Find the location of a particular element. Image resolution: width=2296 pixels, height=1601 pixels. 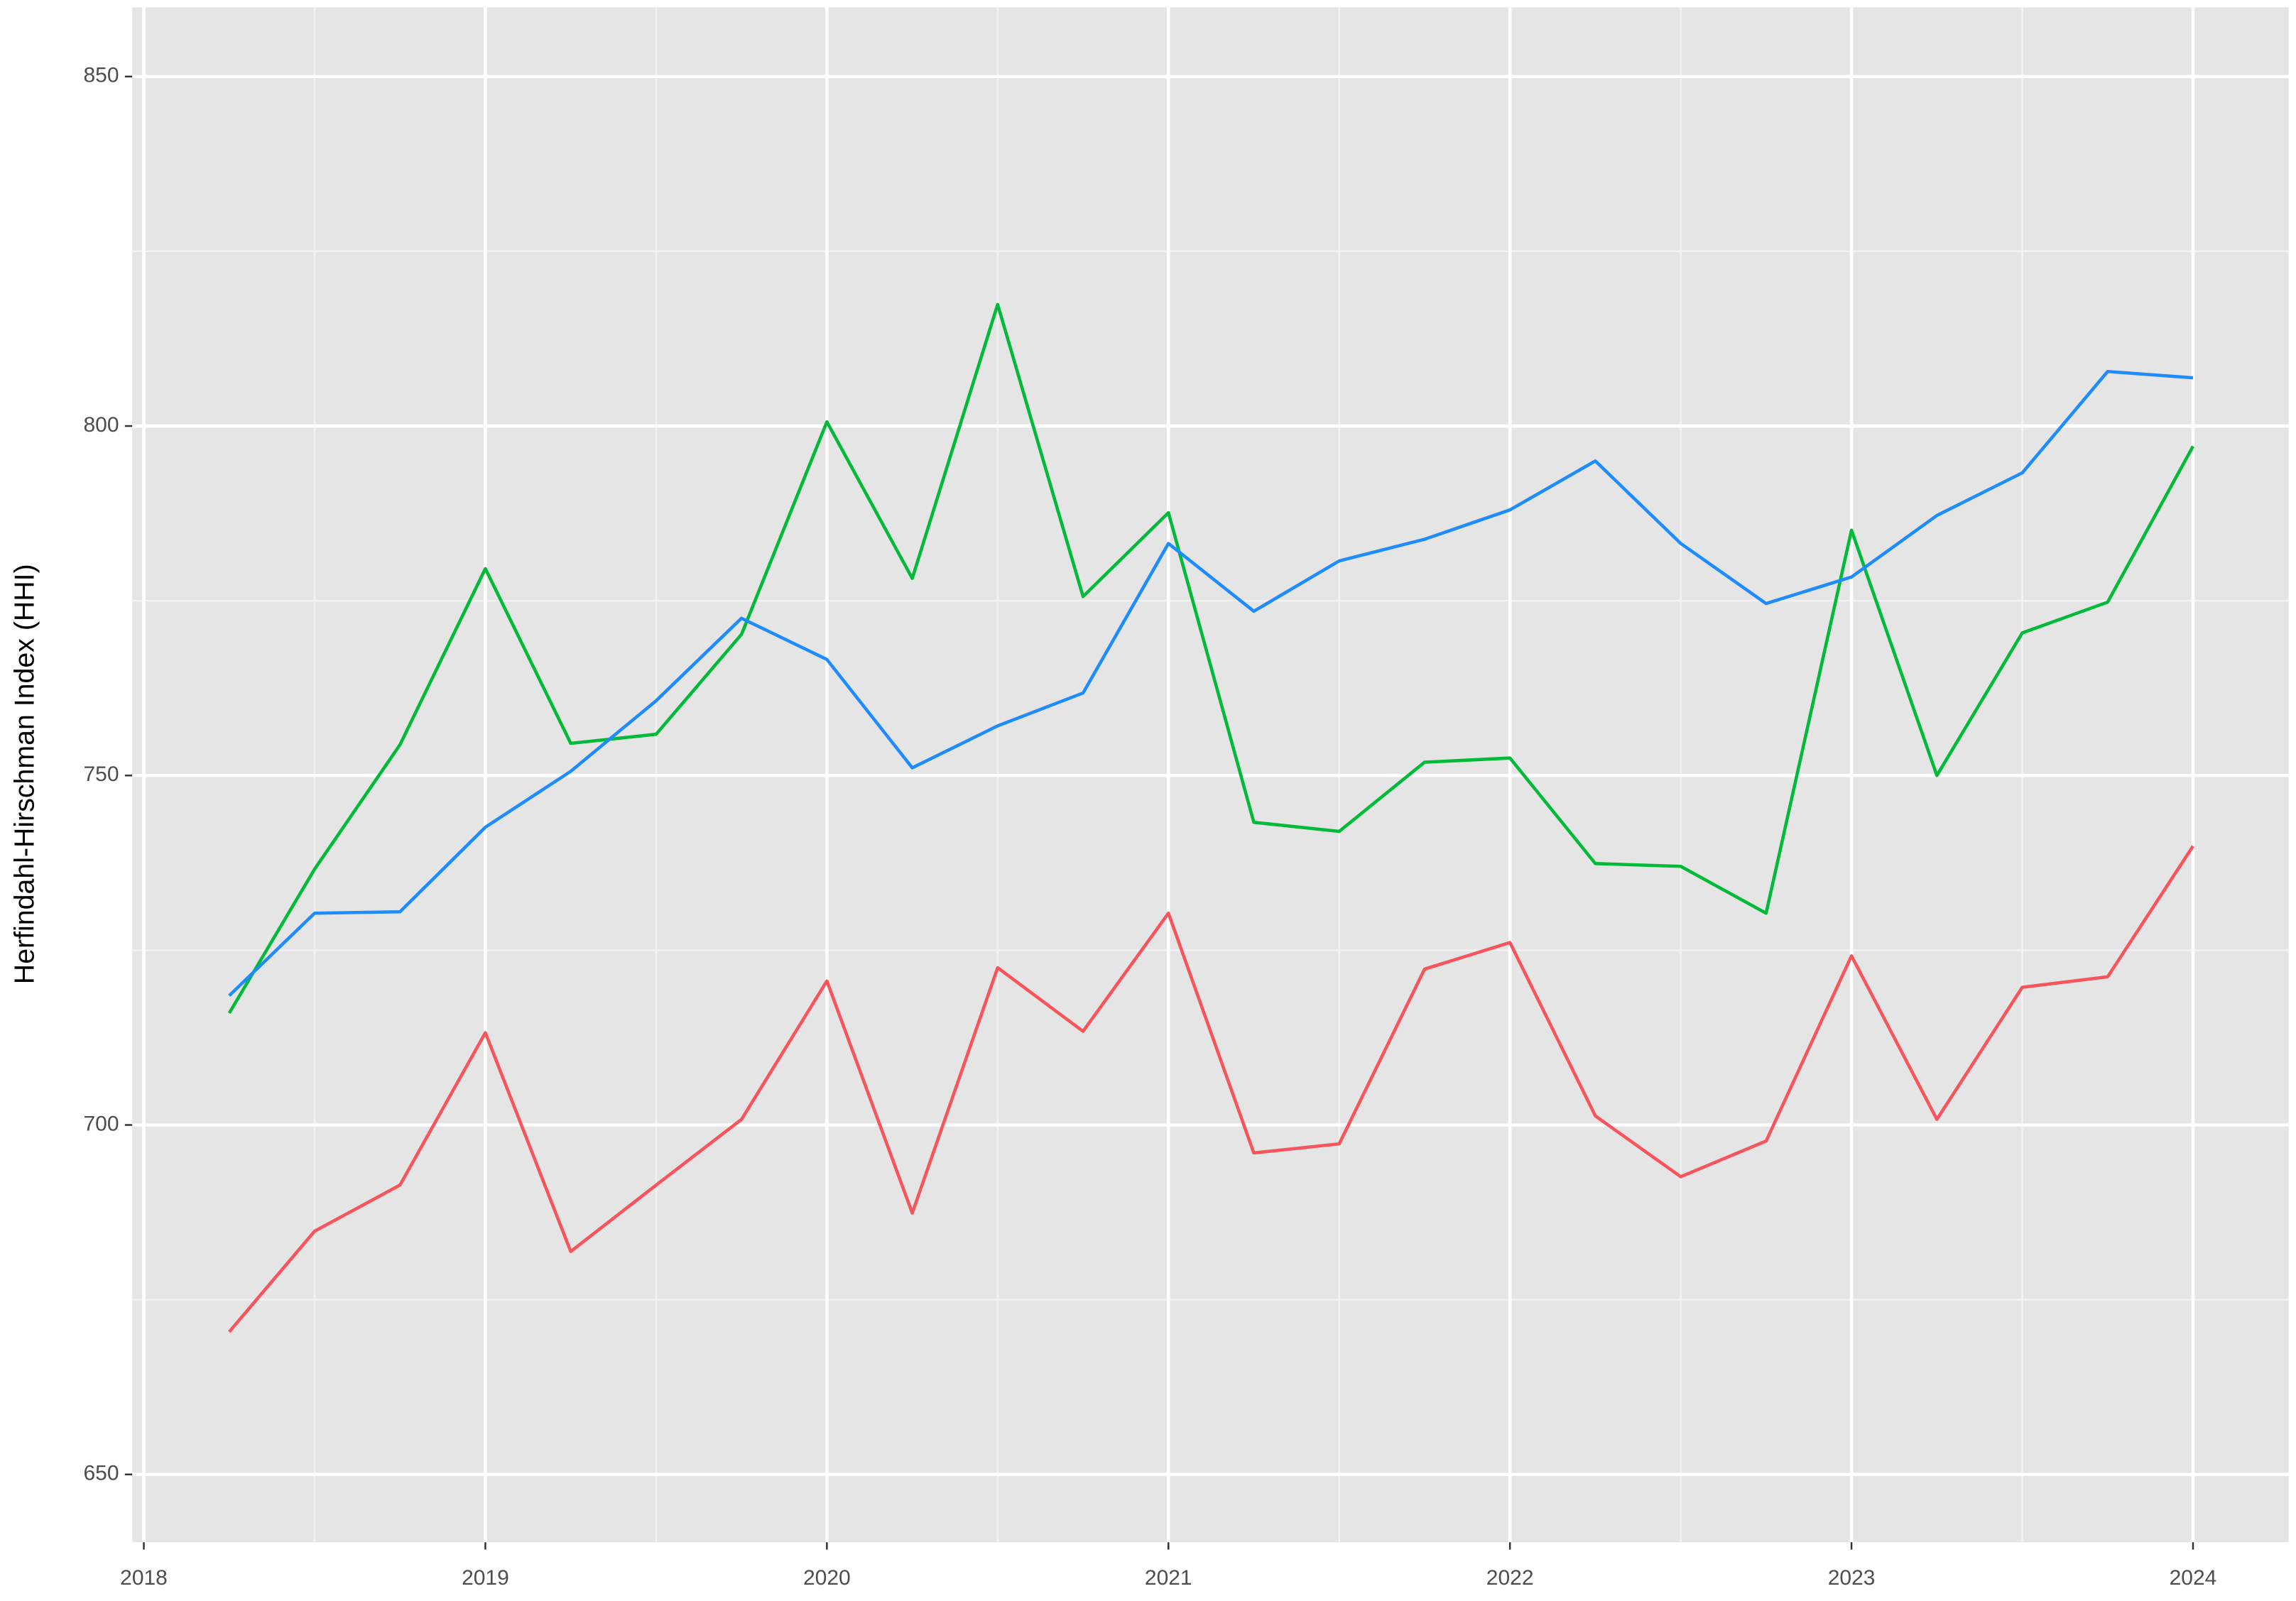

x-tick-label: 2019 is located at coordinates (486, 1578).